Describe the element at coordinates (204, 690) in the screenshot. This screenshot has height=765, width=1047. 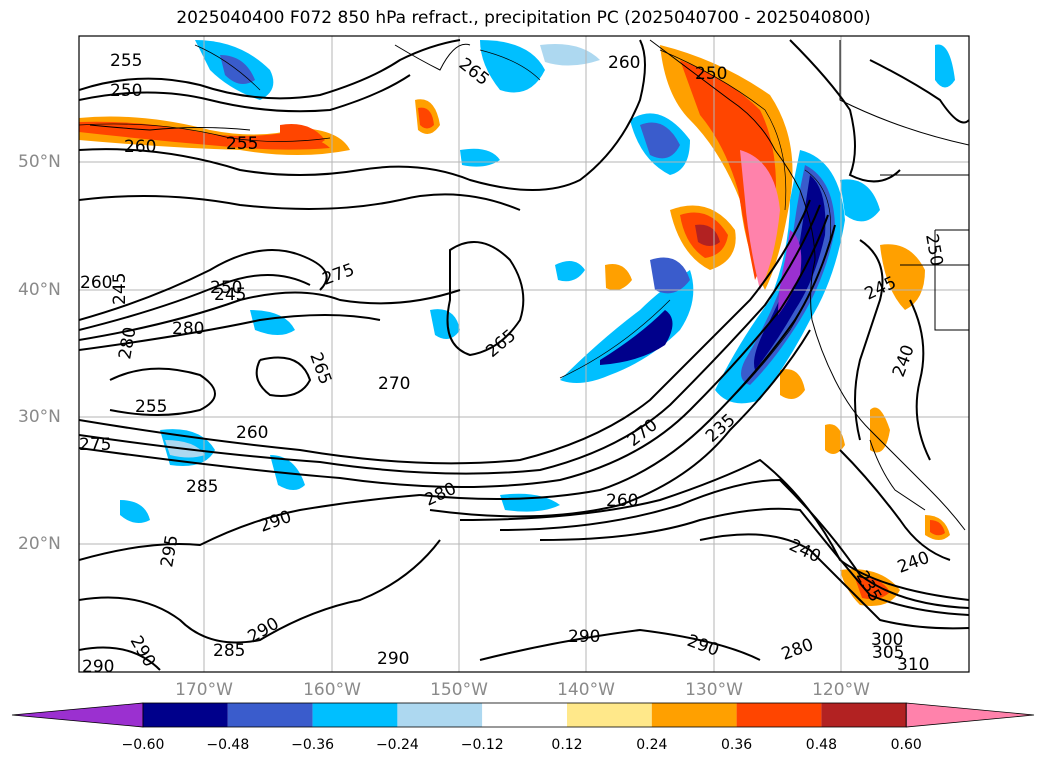
I see `lon-label: 170°W` at that location.